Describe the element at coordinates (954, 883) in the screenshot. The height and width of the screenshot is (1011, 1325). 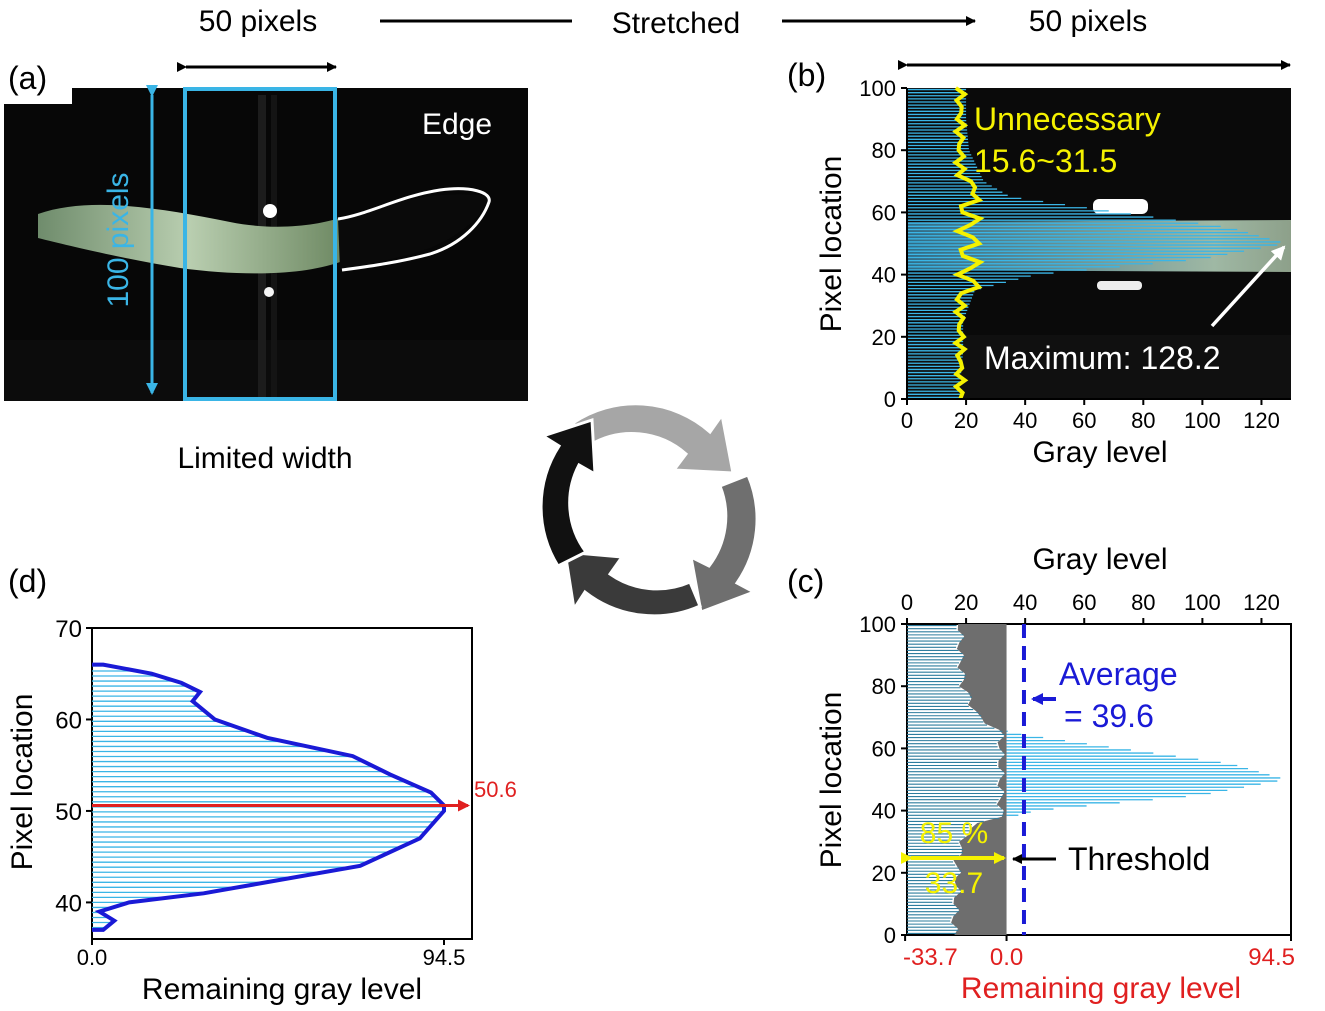
I see `offset-label: 33.7` at that location.